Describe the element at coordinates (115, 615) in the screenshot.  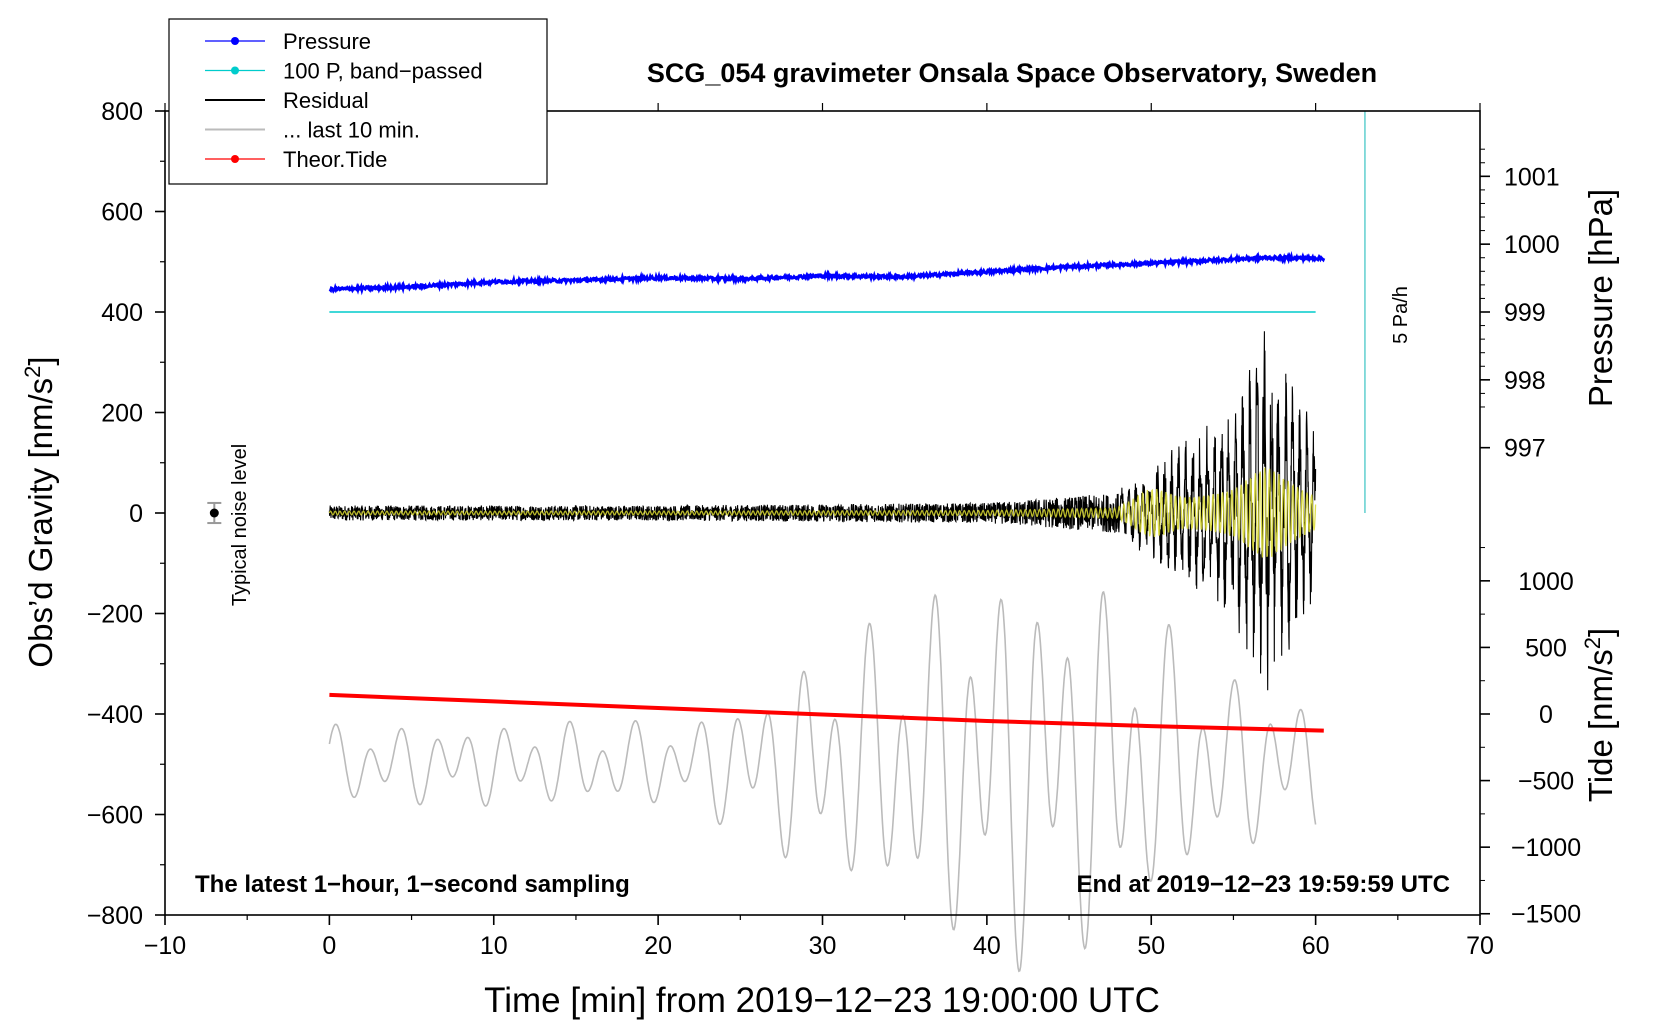
I see `y-tick-label: −200` at that location.